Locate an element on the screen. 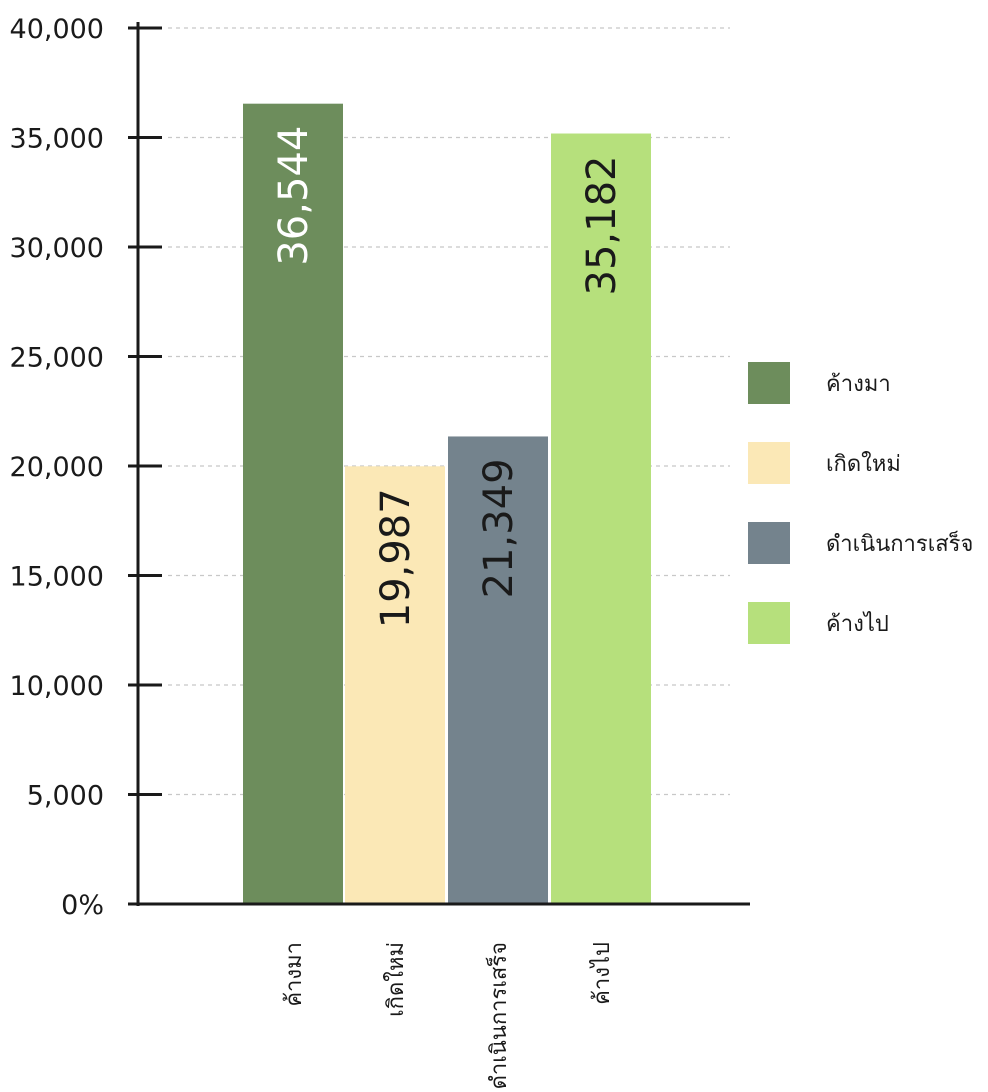 The image size is (988, 1092). bar-value-label: 36,544 is located at coordinates (294, 196).